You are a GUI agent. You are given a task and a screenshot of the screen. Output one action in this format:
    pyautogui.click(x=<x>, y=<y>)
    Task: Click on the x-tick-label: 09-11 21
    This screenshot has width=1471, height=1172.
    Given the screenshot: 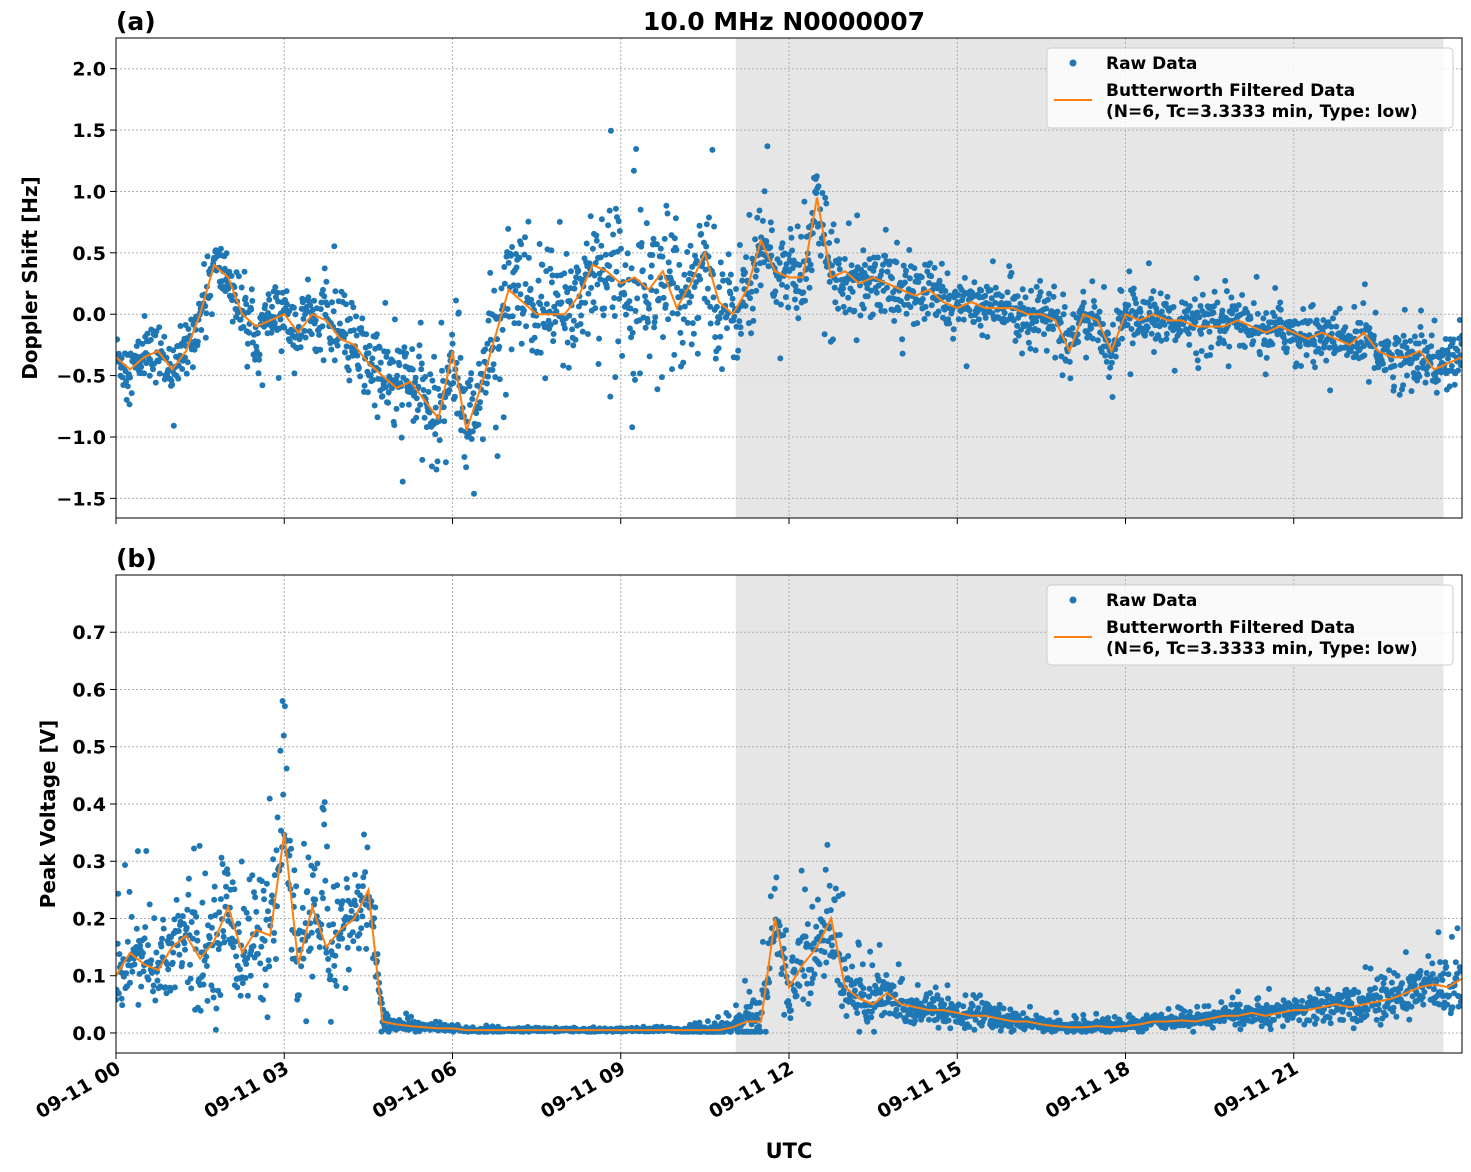 What is the action you would take?
    pyautogui.click(x=1256, y=1090)
    